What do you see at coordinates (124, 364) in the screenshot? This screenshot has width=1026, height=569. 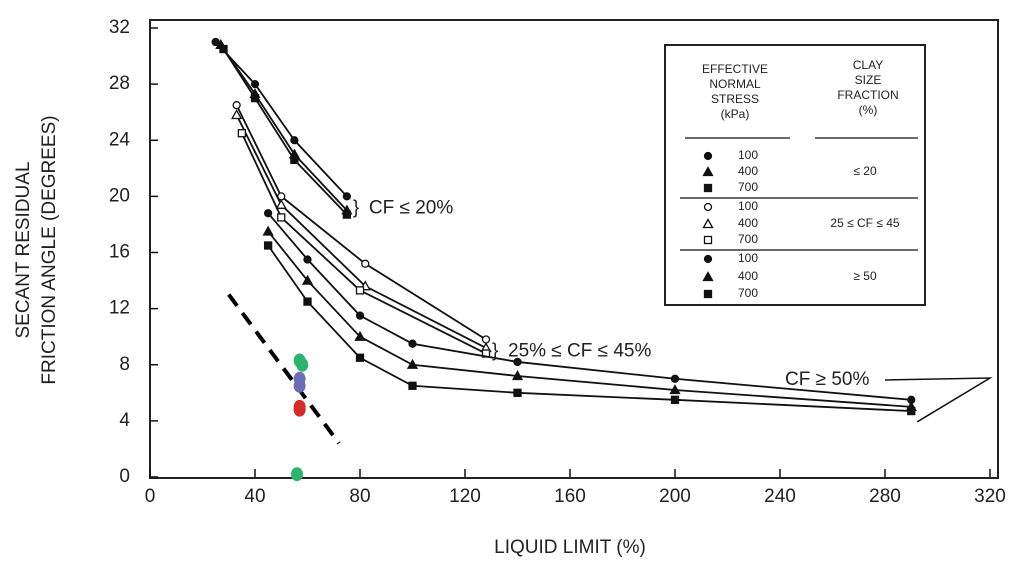 I see `y-tick-label: 8` at bounding box center [124, 364].